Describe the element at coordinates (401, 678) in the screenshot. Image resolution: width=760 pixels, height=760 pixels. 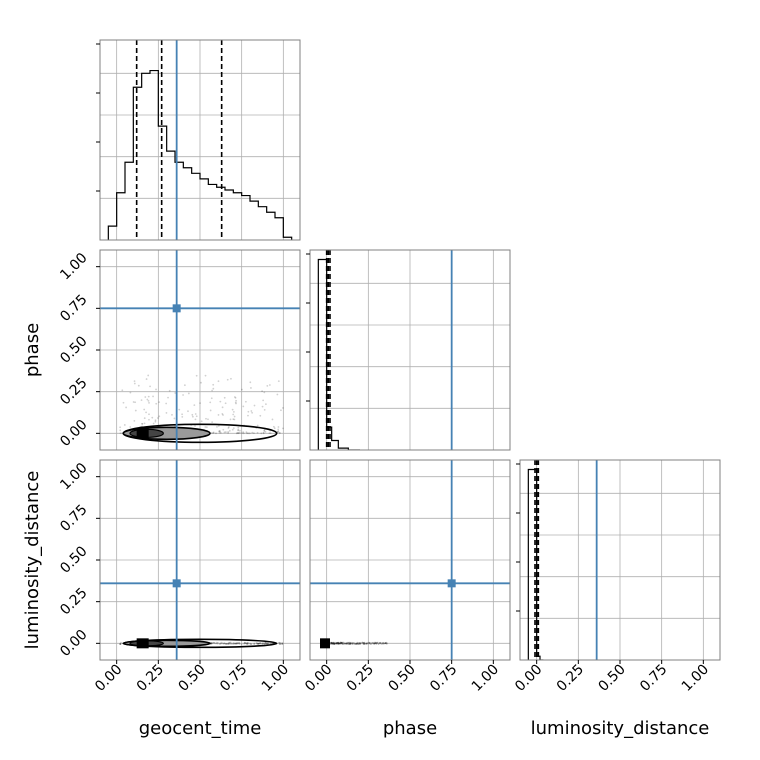
I see `x-tick-label: 0.50` at that location.